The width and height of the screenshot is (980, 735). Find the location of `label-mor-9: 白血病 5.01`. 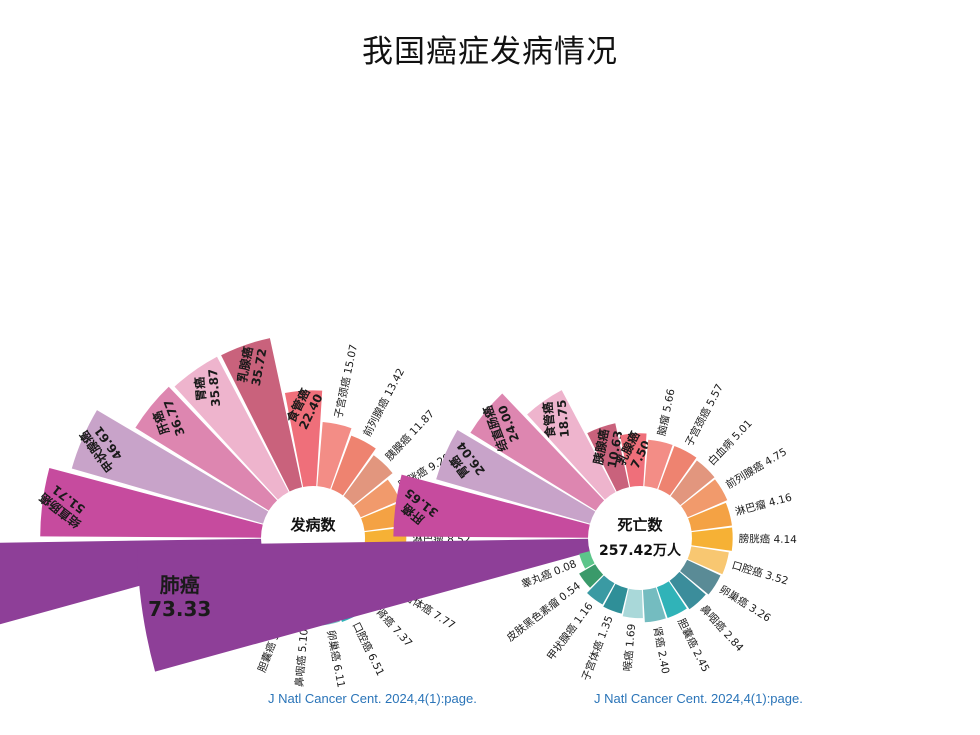

label-mor-9: 白血病 5.01 is located at coordinates (730, 442).